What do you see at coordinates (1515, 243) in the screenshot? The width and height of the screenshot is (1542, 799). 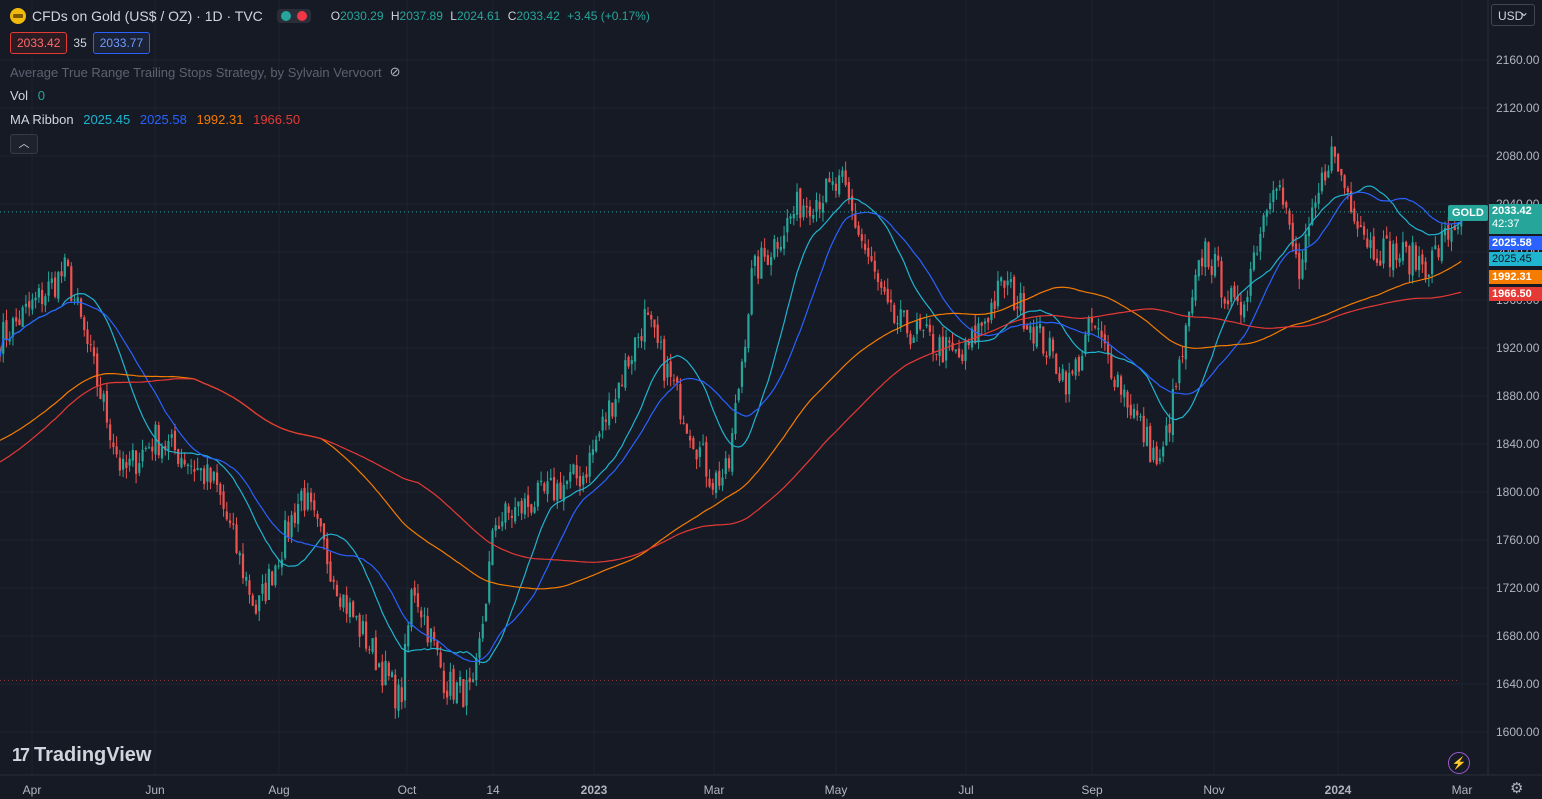 I see `ma2-tag: 2025.58` at bounding box center [1515, 243].